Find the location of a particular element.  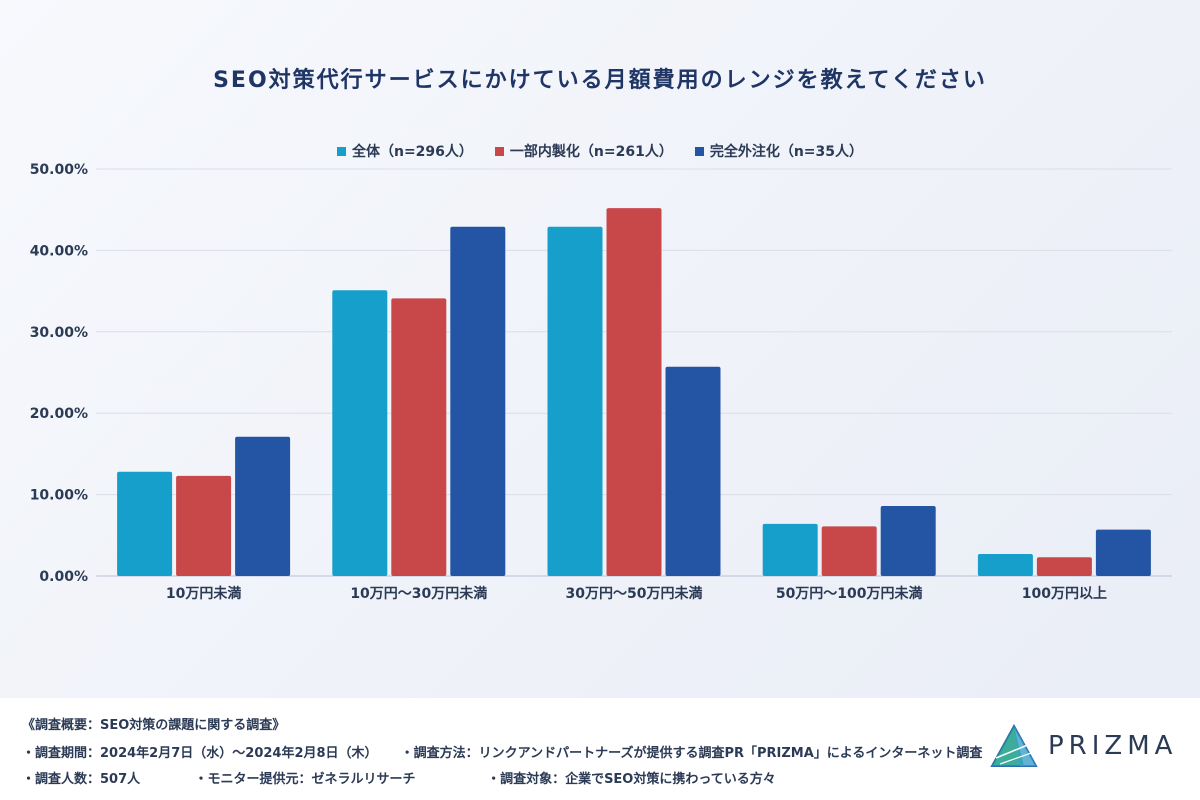

survey-heading: 《調査概要：SEO対策の課題に関する調査》 is located at coordinates (154, 725).